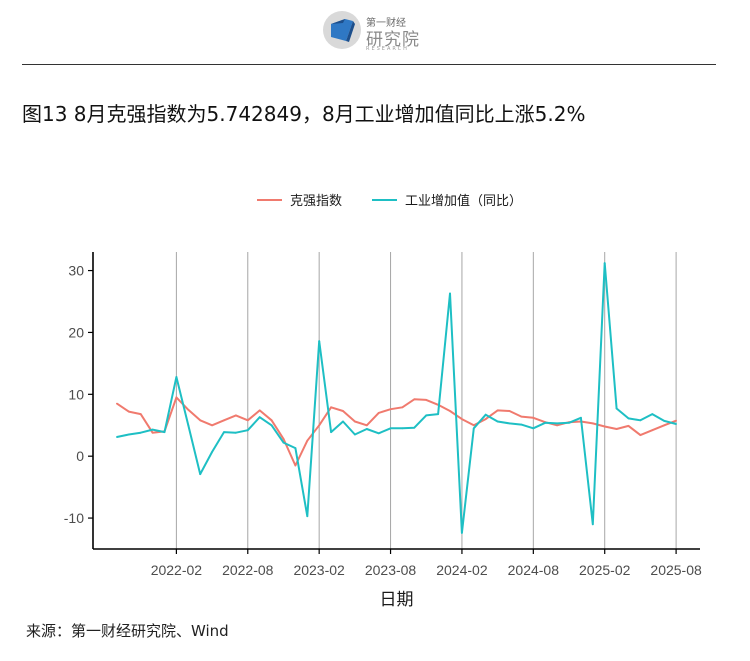  What do you see at coordinates (76, 271) in the screenshot?
I see `y-tick-label: 30` at bounding box center [76, 271].